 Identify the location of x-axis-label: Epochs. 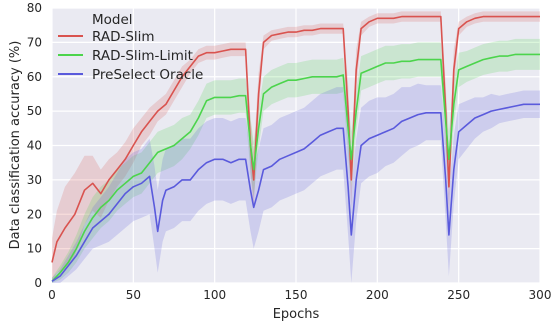
(296, 314).